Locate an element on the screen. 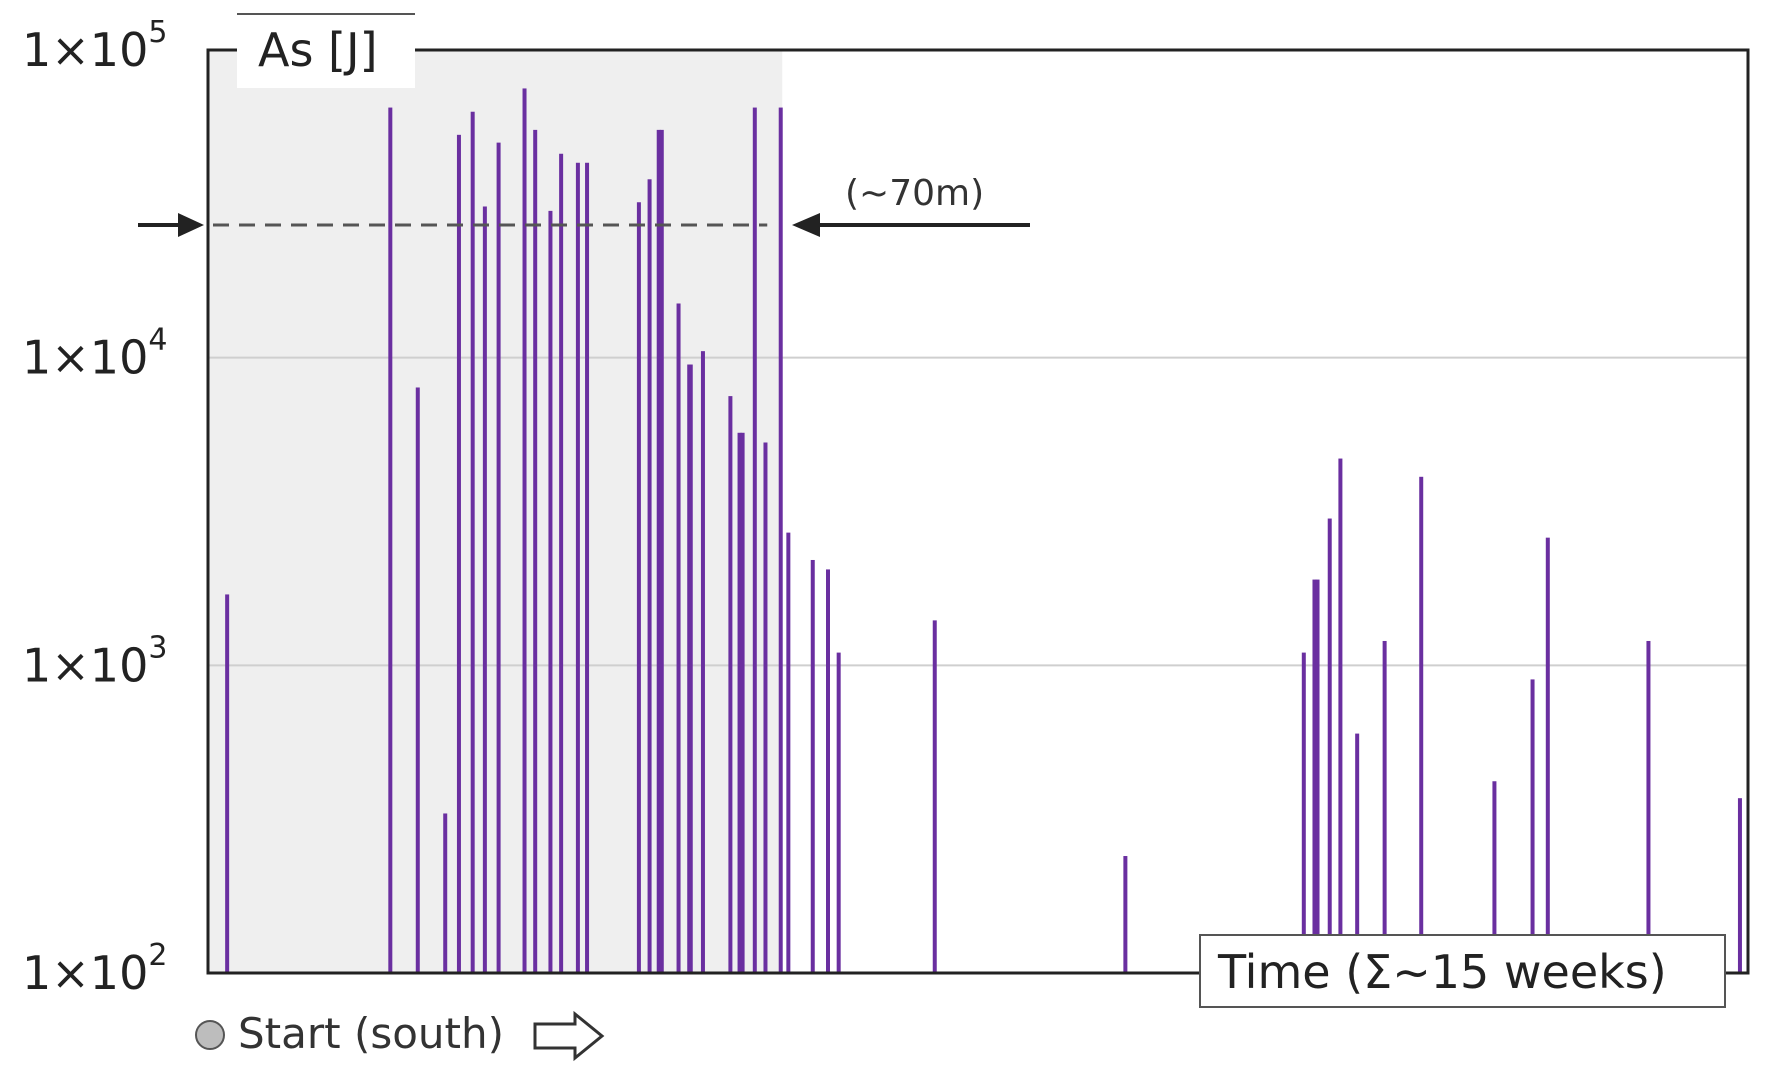 The height and width of the screenshot is (1074, 1765). start-label: Start (south) is located at coordinates (371, 1033).